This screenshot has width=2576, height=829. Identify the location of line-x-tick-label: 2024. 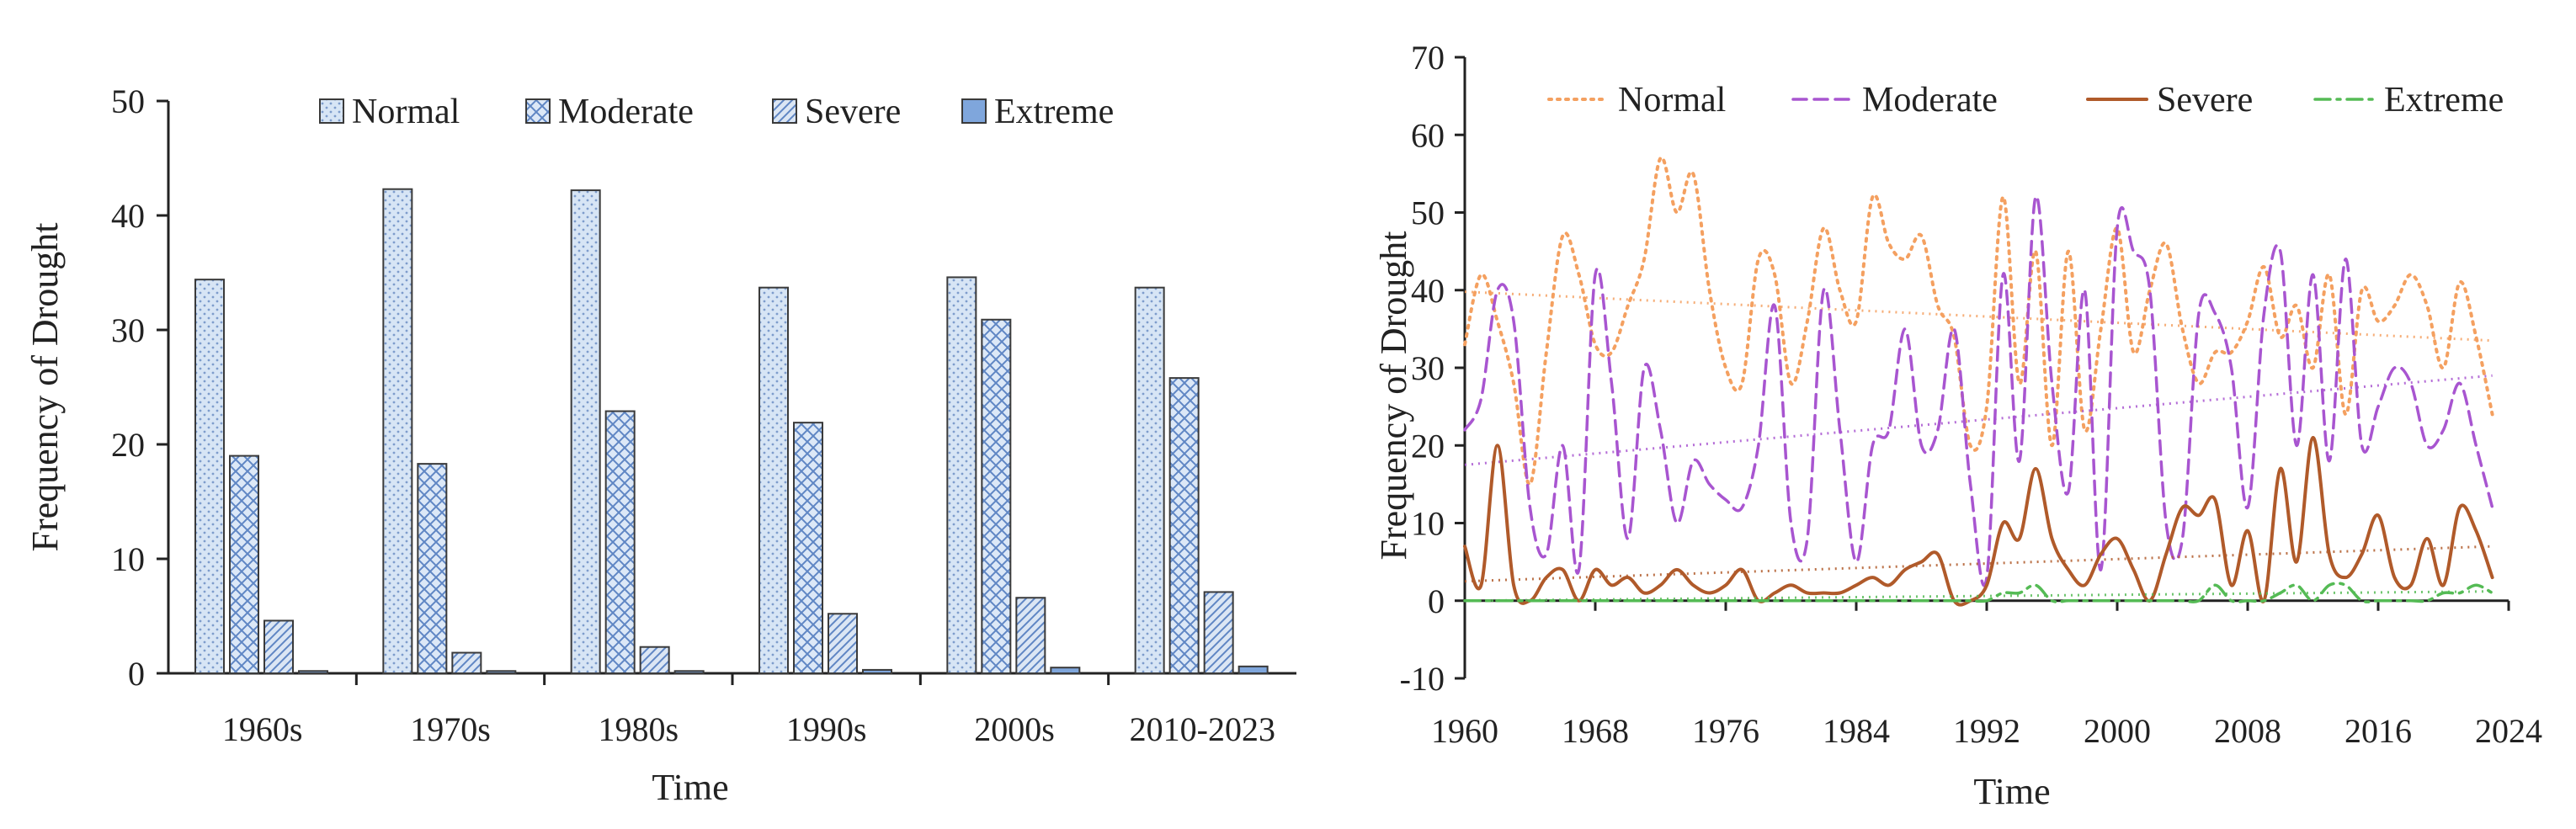
(2509, 731).